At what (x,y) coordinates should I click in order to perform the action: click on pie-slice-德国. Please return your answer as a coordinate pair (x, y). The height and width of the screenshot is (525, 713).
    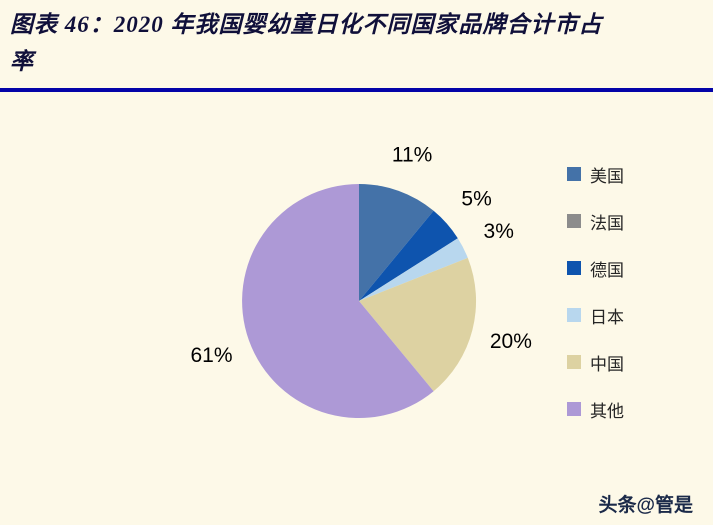
    Looking at the image, I should click on (408, 255).